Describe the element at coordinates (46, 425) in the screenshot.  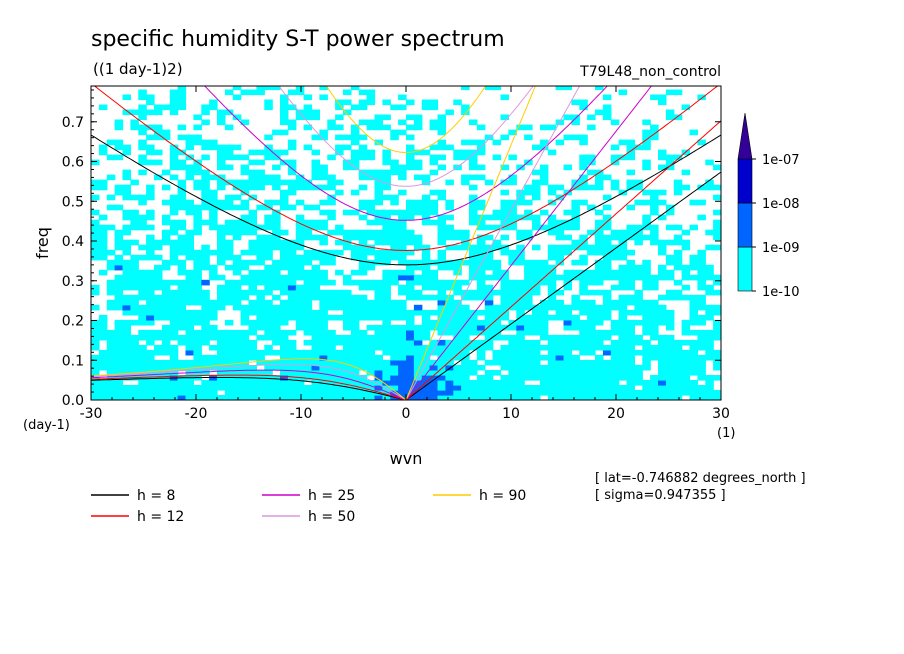
I see `y-unit-label: (day-1)` at that location.